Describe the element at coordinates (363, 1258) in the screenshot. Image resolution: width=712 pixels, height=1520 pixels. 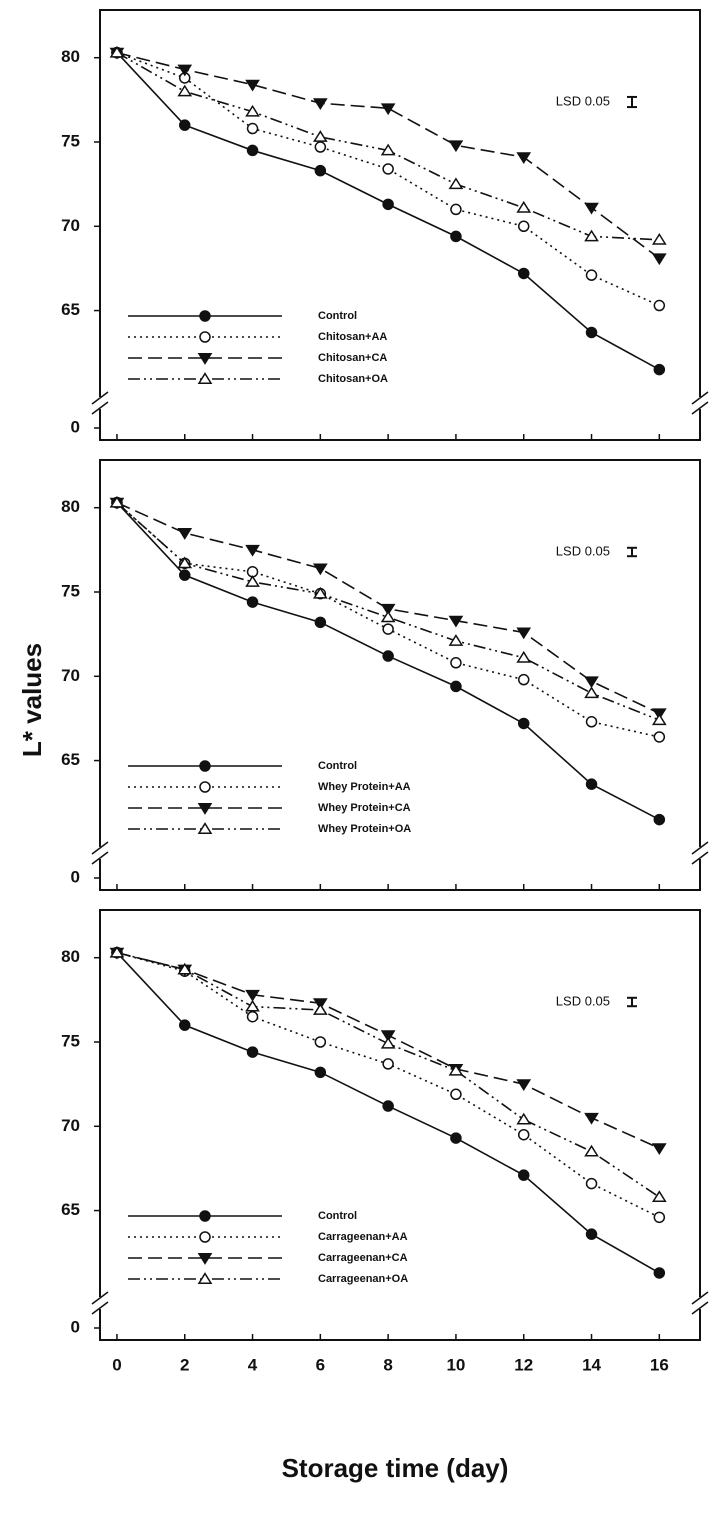
I see `legend-label: Carrageenan+CA` at that location.